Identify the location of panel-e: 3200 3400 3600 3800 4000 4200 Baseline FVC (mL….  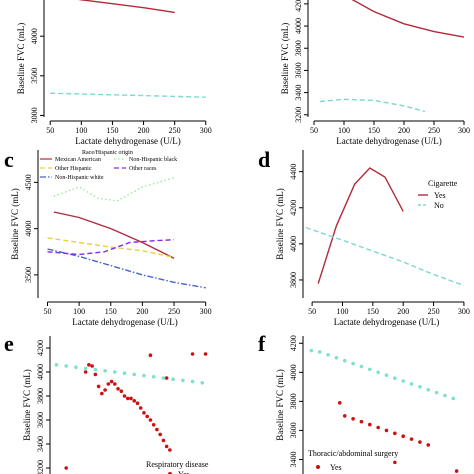
(106, 402).